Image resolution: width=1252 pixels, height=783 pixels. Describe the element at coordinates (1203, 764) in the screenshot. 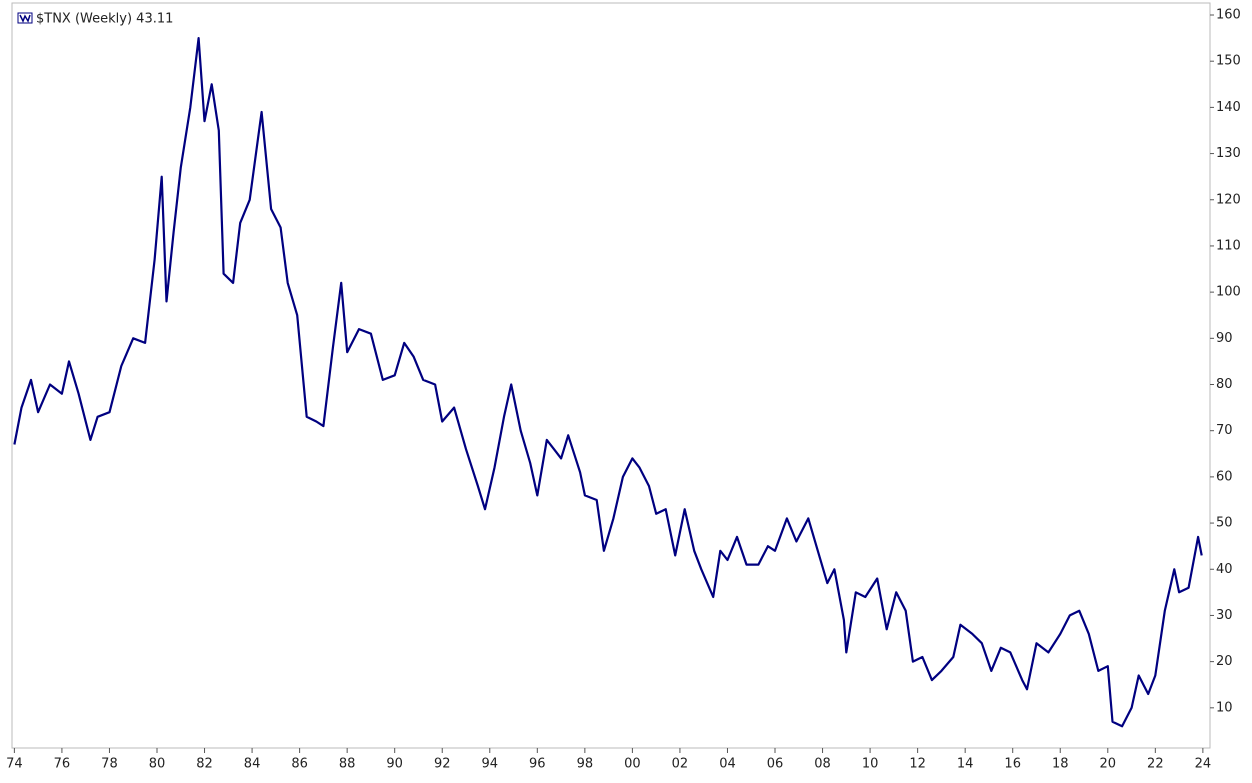

I see `x-tick-label: 24` at that location.